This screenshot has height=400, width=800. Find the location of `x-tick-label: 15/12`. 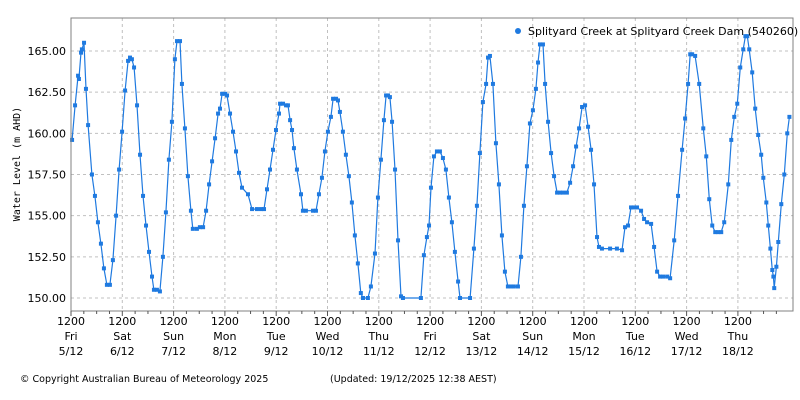

x-tick-label: 15/12 is located at coordinates (584, 351).